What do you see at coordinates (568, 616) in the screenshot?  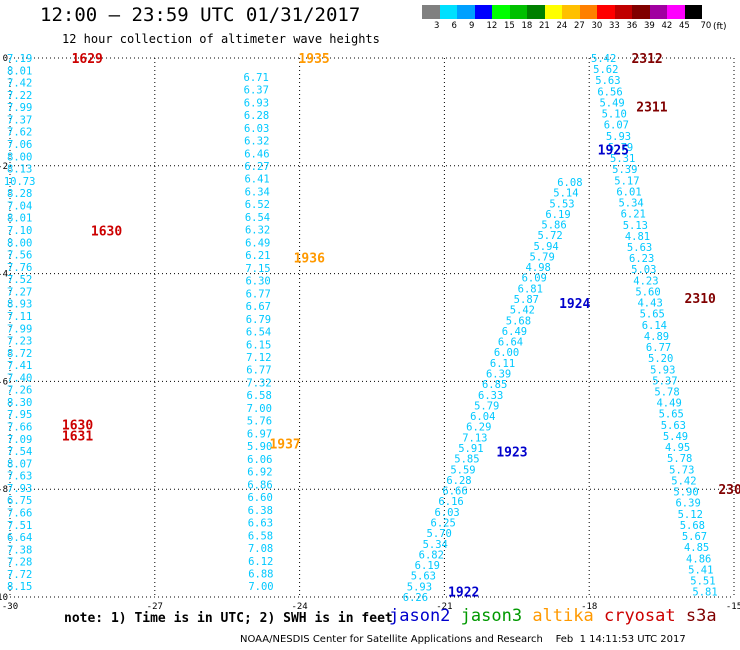 I see `legend-entry-altika: altika` at bounding box center [568, 616].